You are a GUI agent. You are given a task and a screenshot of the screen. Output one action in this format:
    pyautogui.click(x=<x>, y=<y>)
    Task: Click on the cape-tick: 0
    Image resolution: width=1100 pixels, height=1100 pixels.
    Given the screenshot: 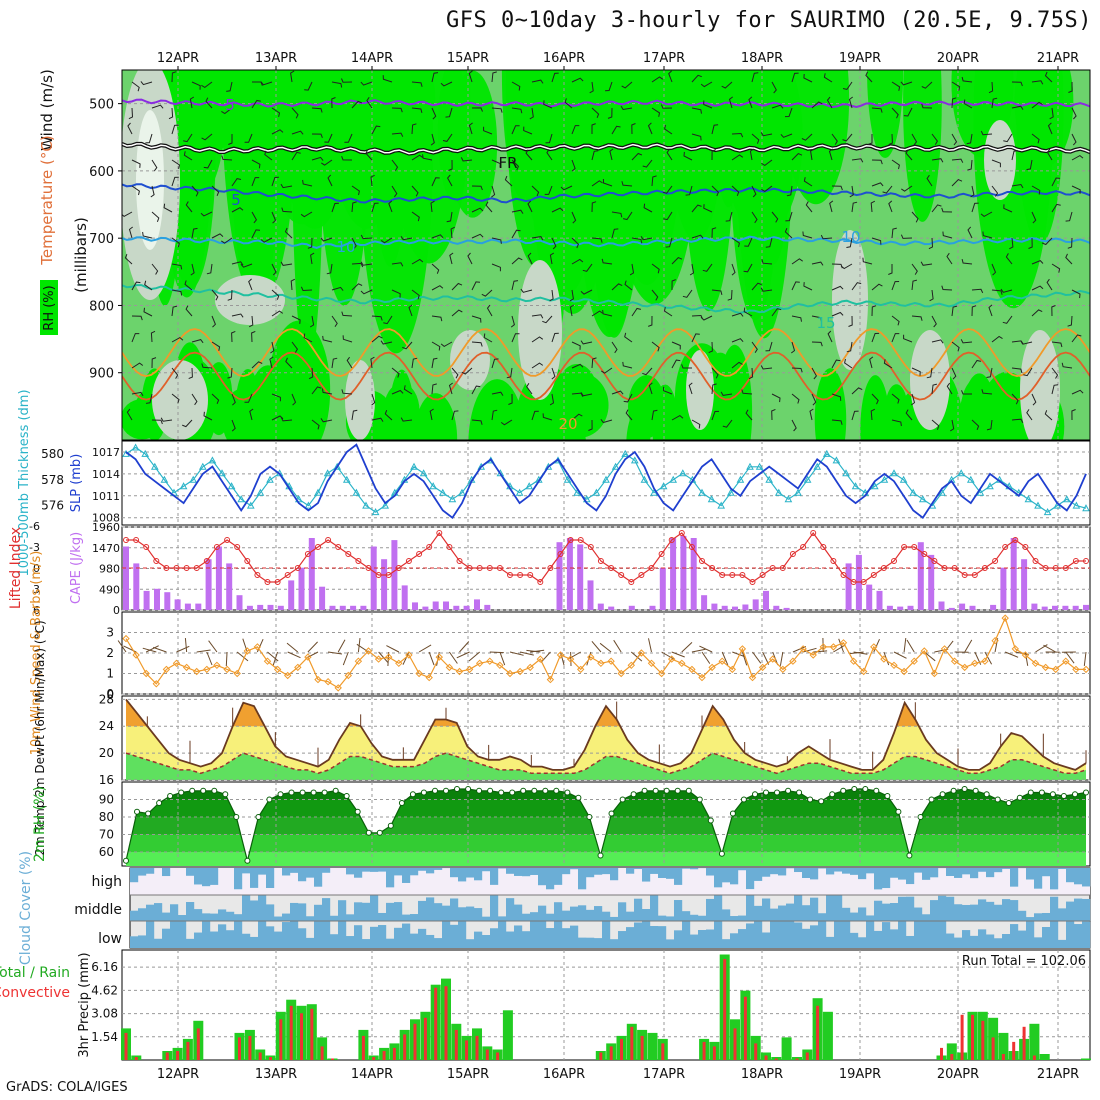 What is the action you would take?
    pyautogui.click(x=116, y=610)
    